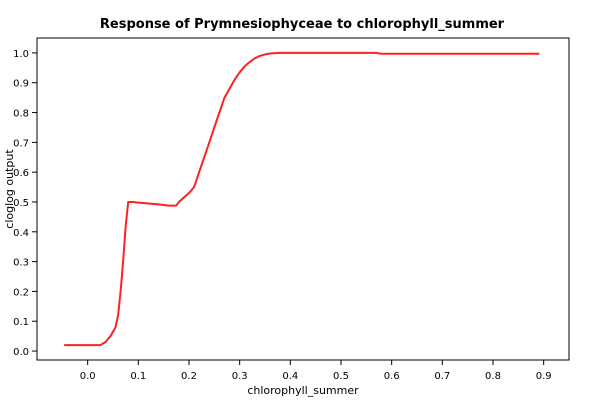 The height and width of the screenshot is (400, 600). I want to click on y-tick-label: 0.7, so click(21, 143).